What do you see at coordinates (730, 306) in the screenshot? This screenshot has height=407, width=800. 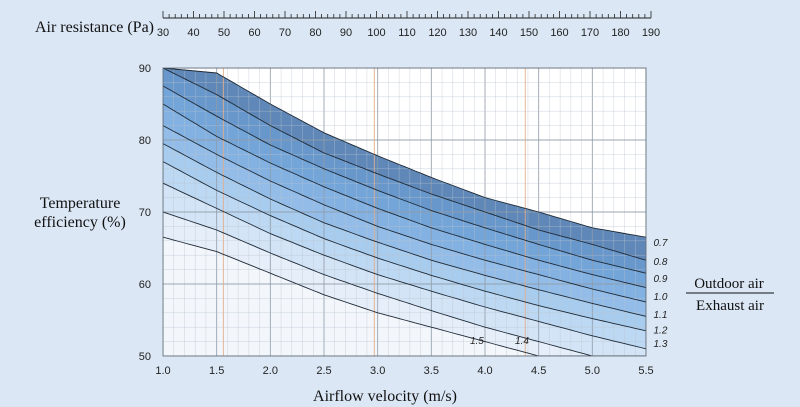 I see `ratio-denominator: Exhaust air` at bounding box center [730, 306].